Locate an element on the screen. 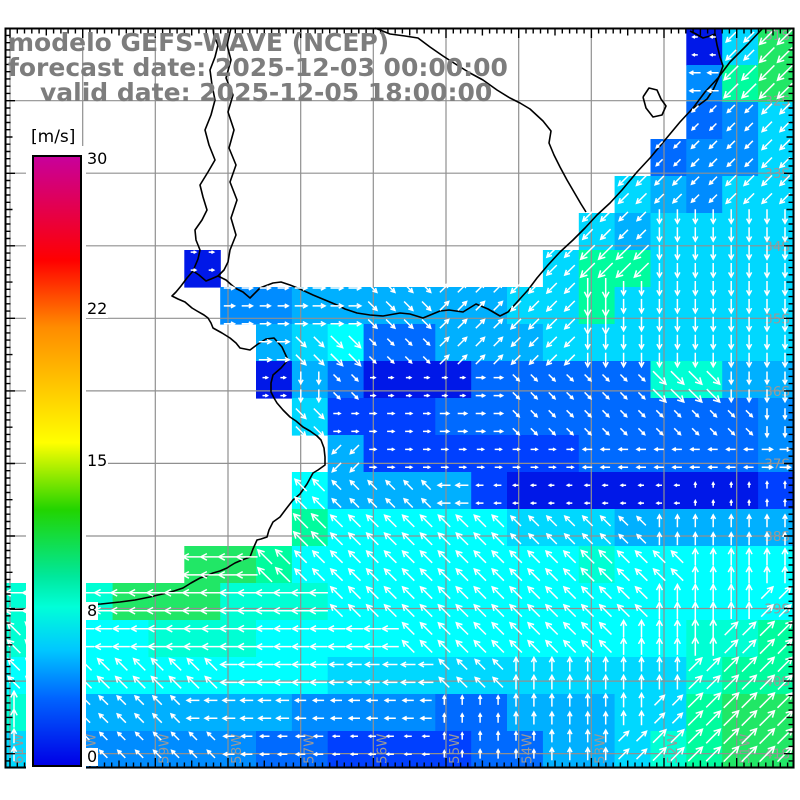 The width and height of the screenshot is (800, 800). svg-text: 37S is located at coordinates (777, 464).